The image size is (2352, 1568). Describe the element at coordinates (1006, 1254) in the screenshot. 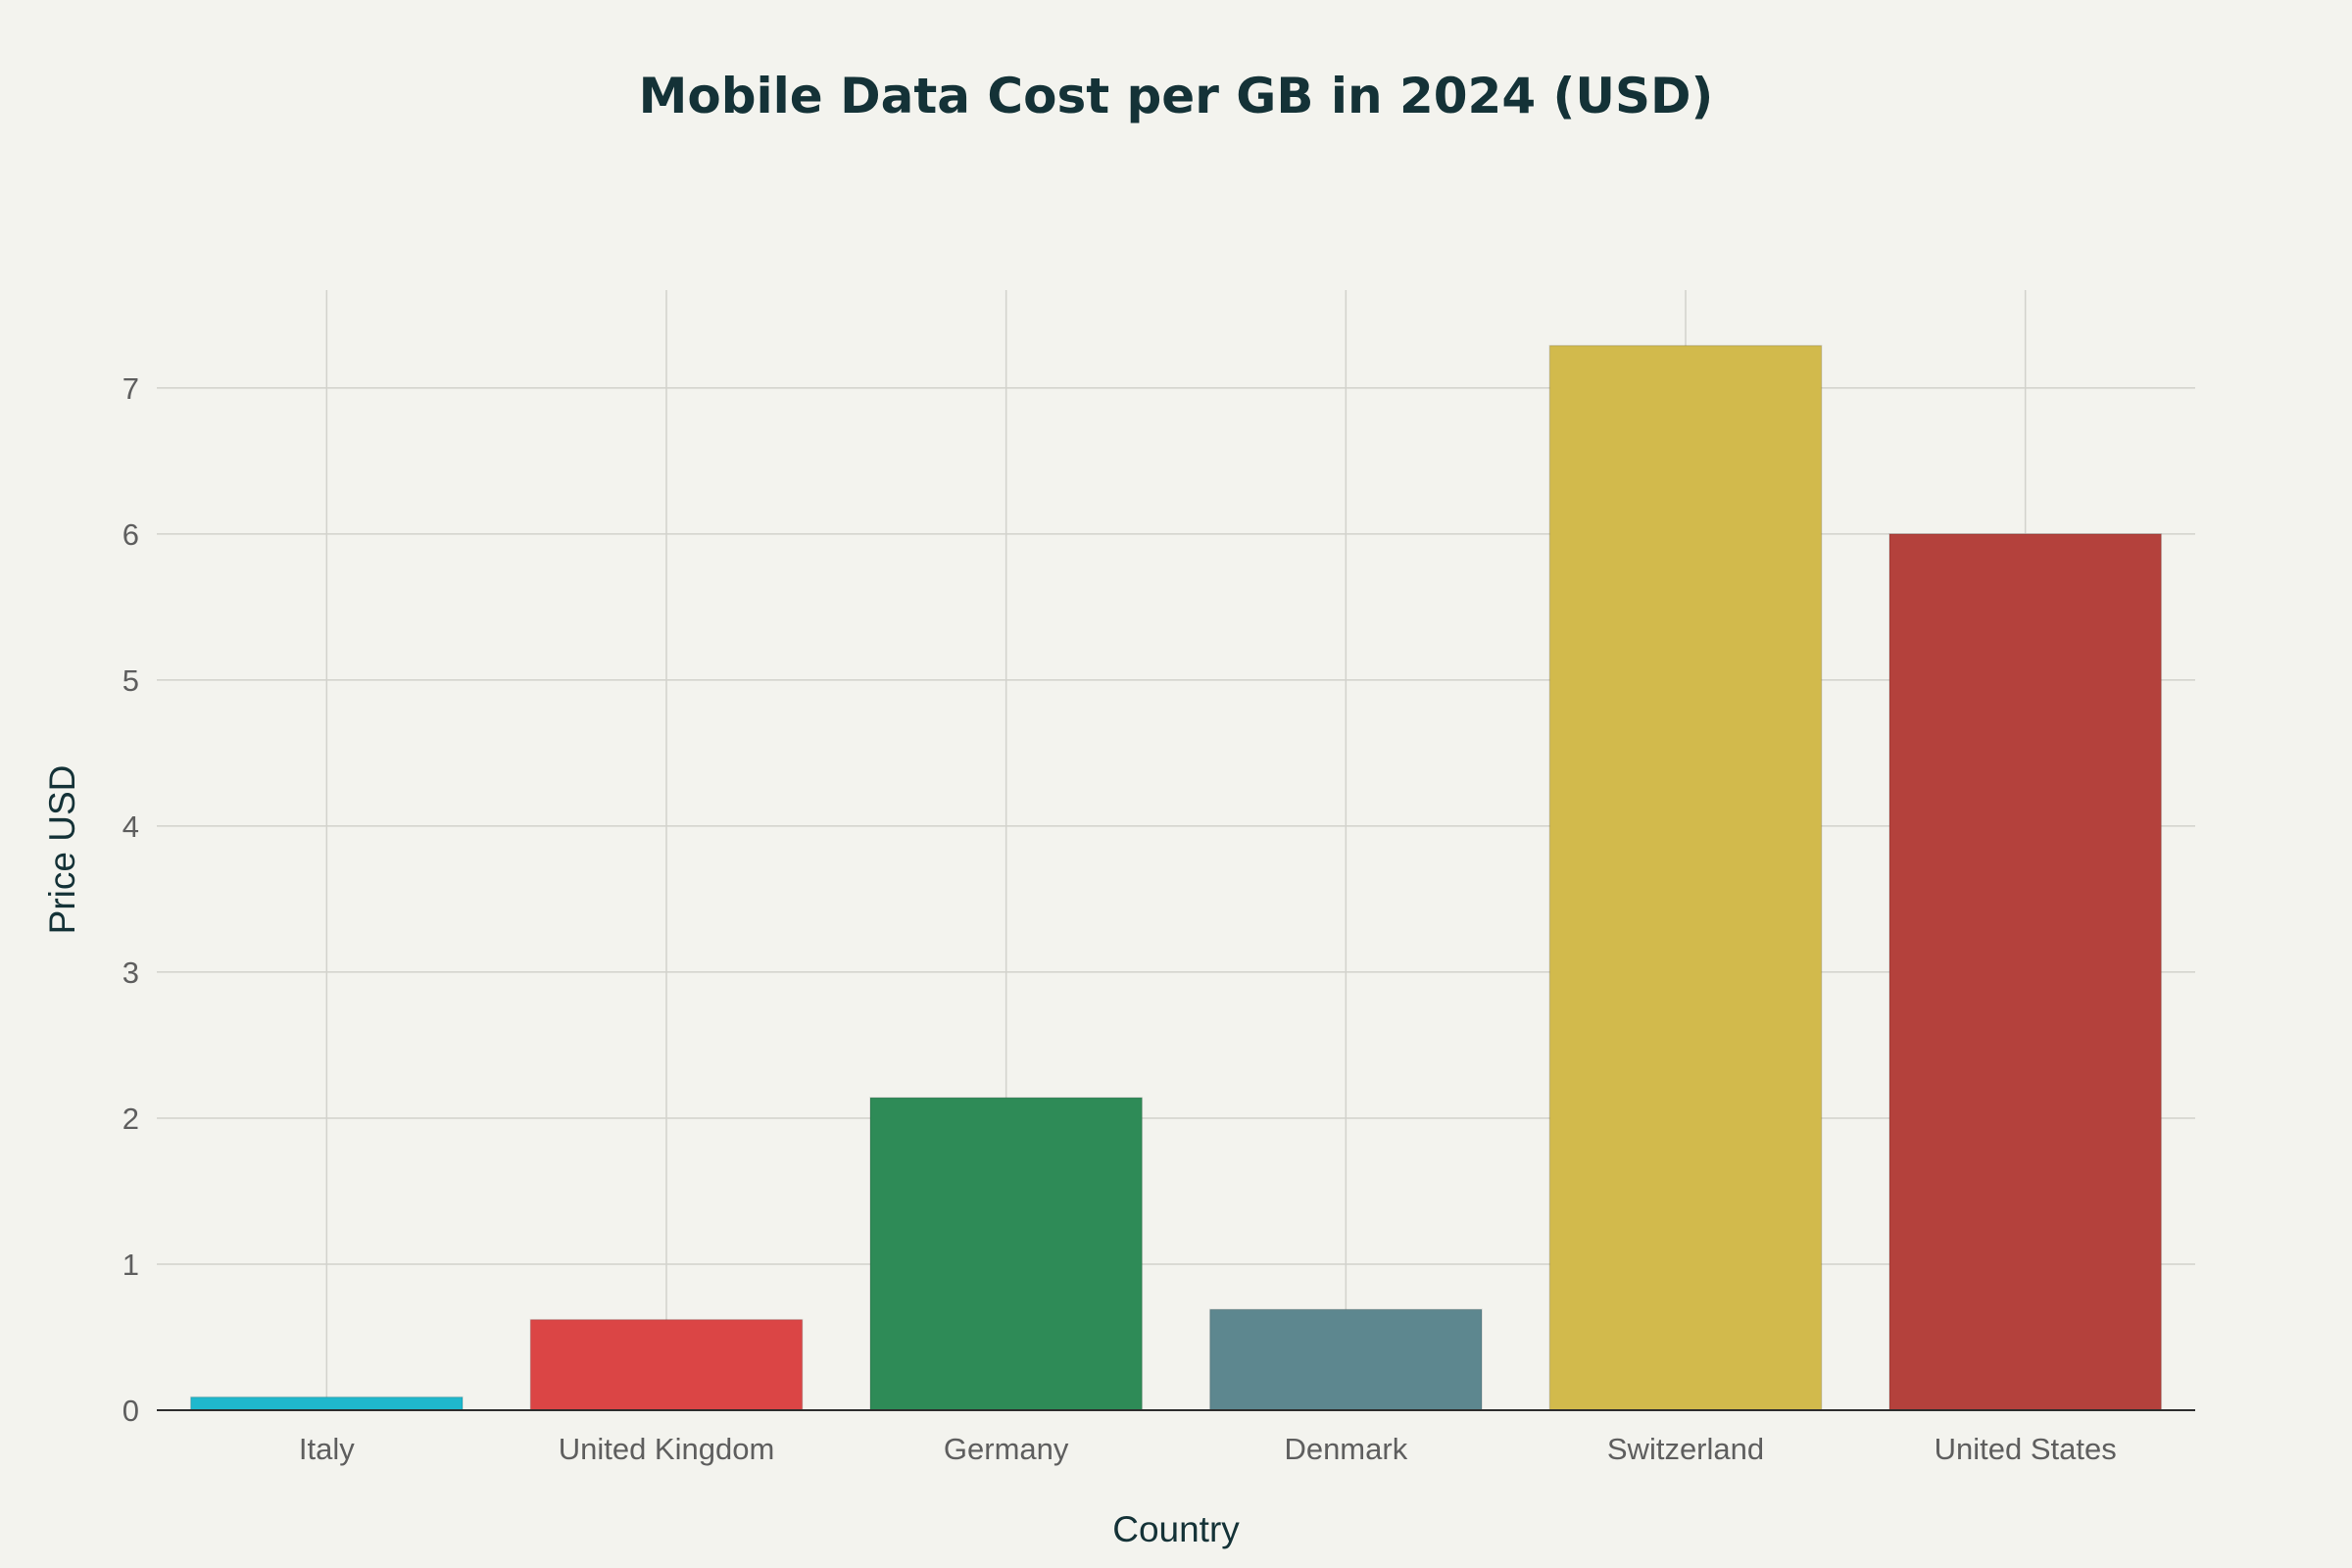

I see `bar-germany` at that location.